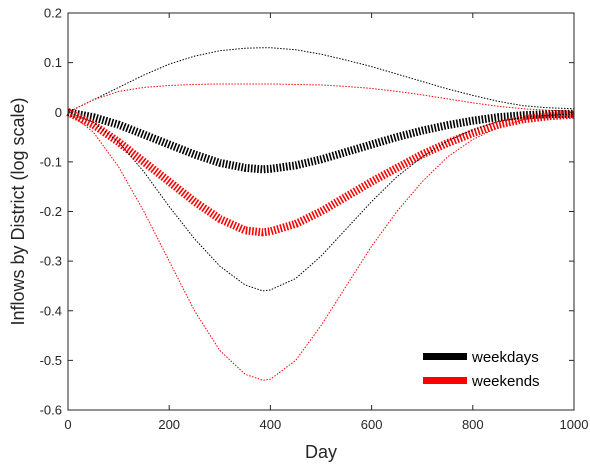 The image size is (590, 467). I want to click on y-tick-label: -0.1, so click(51, 161).